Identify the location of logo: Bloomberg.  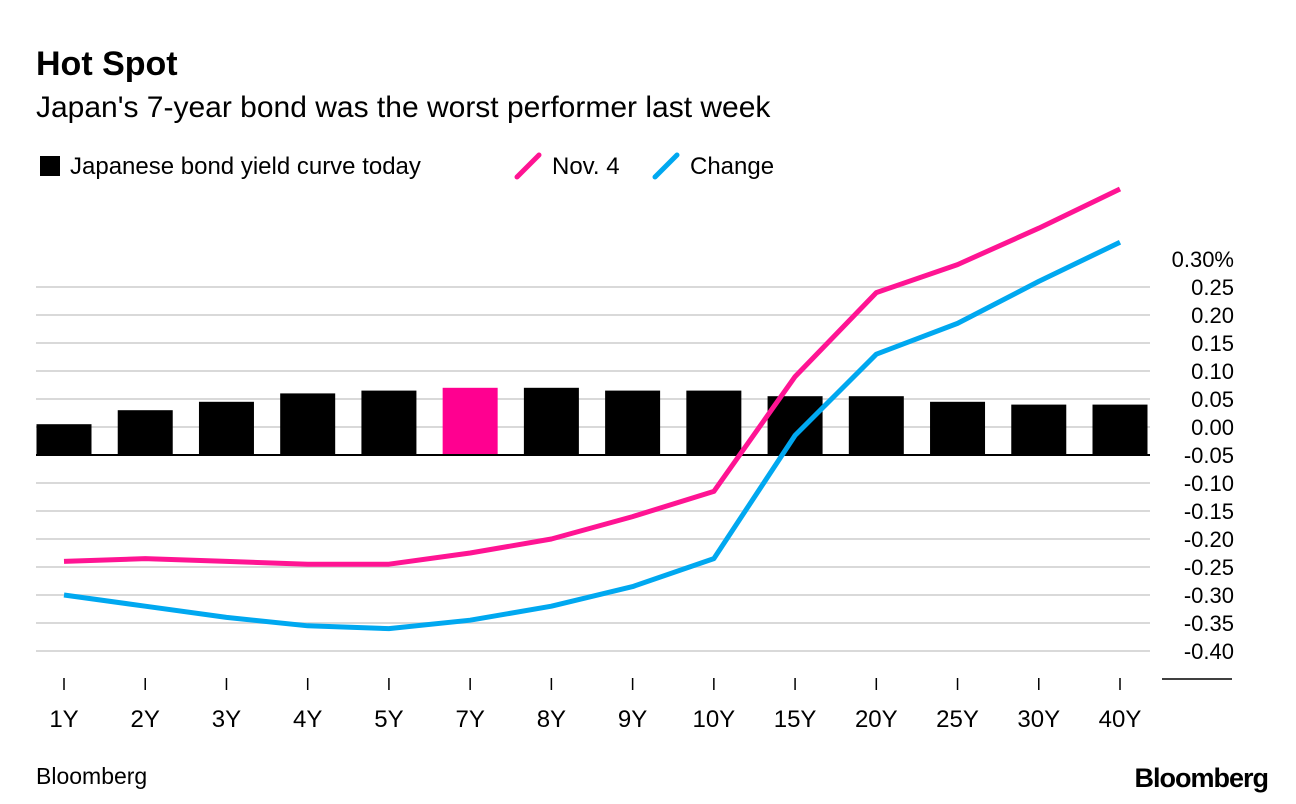
(1201, 778).